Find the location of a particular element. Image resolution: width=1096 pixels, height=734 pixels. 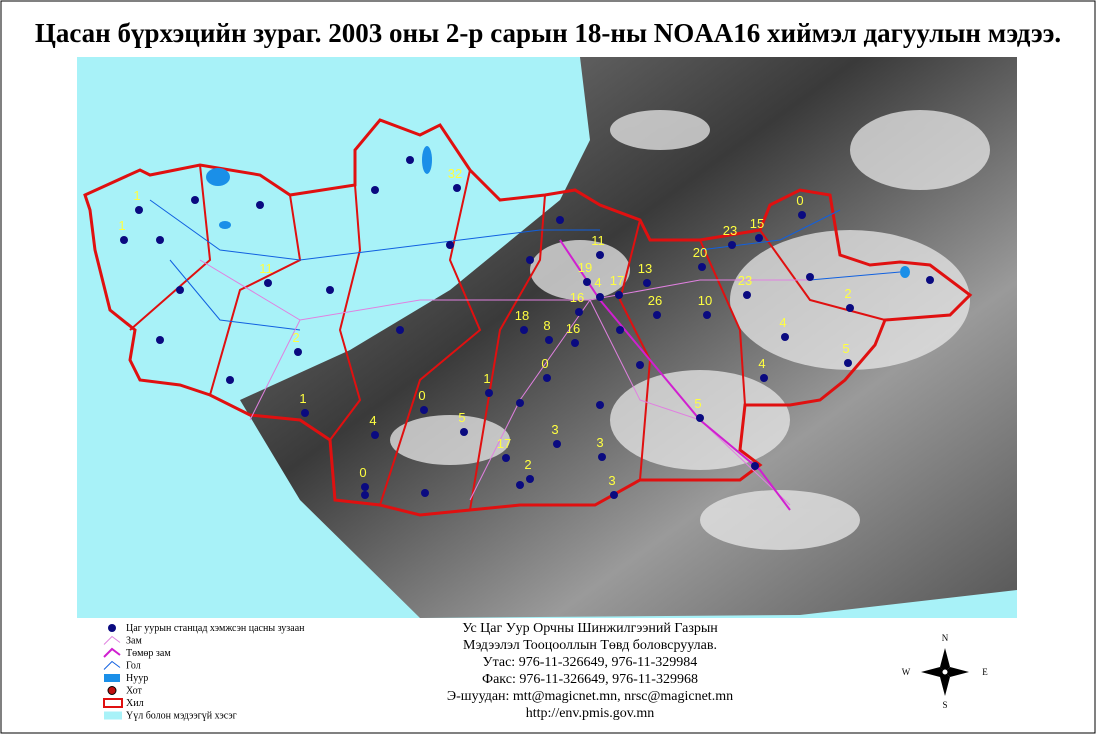

legend-item: Төмөр зам is located at coordinates (137, 653).